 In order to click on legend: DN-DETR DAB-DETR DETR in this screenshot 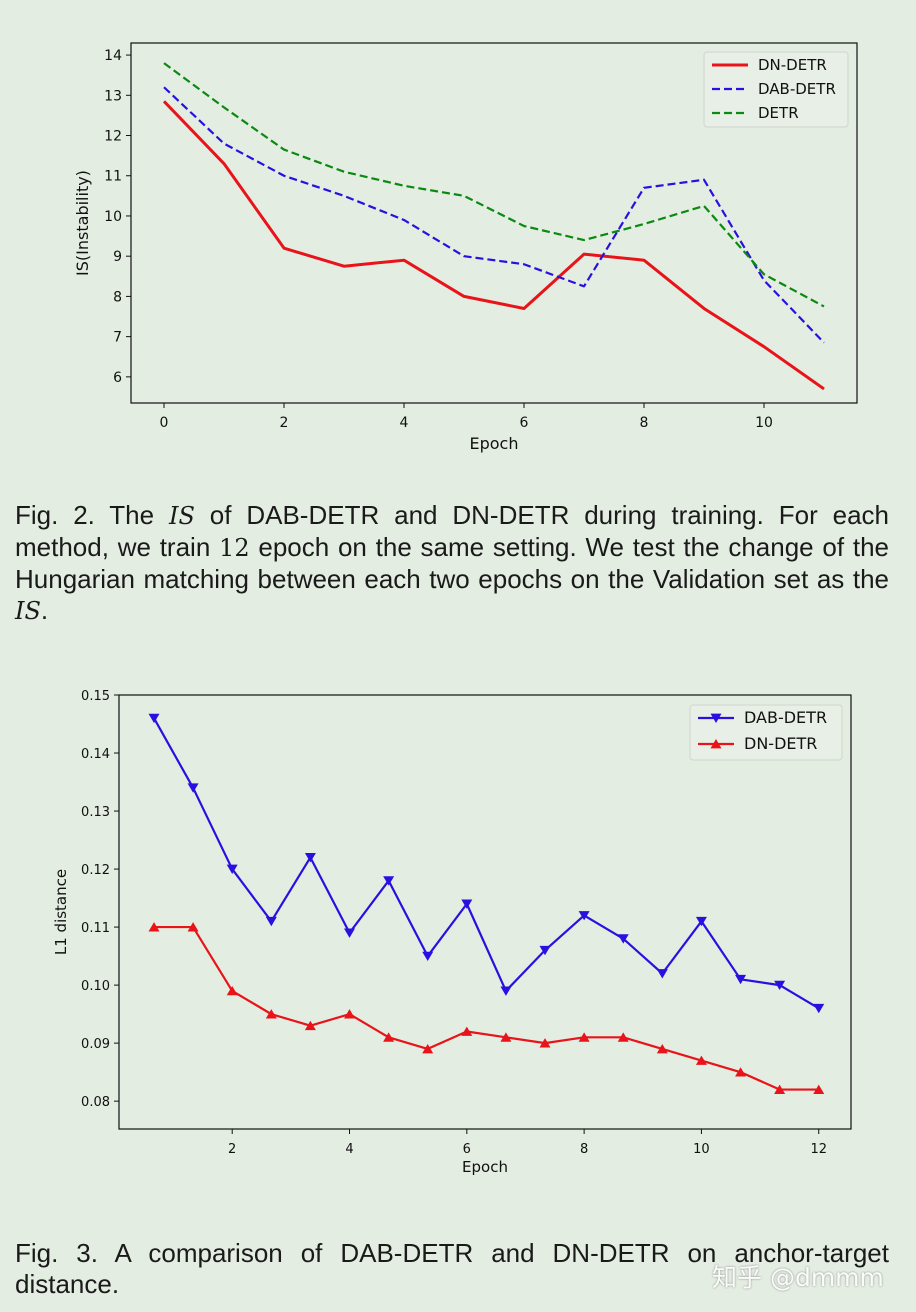, I will do `click(776, 89)`.